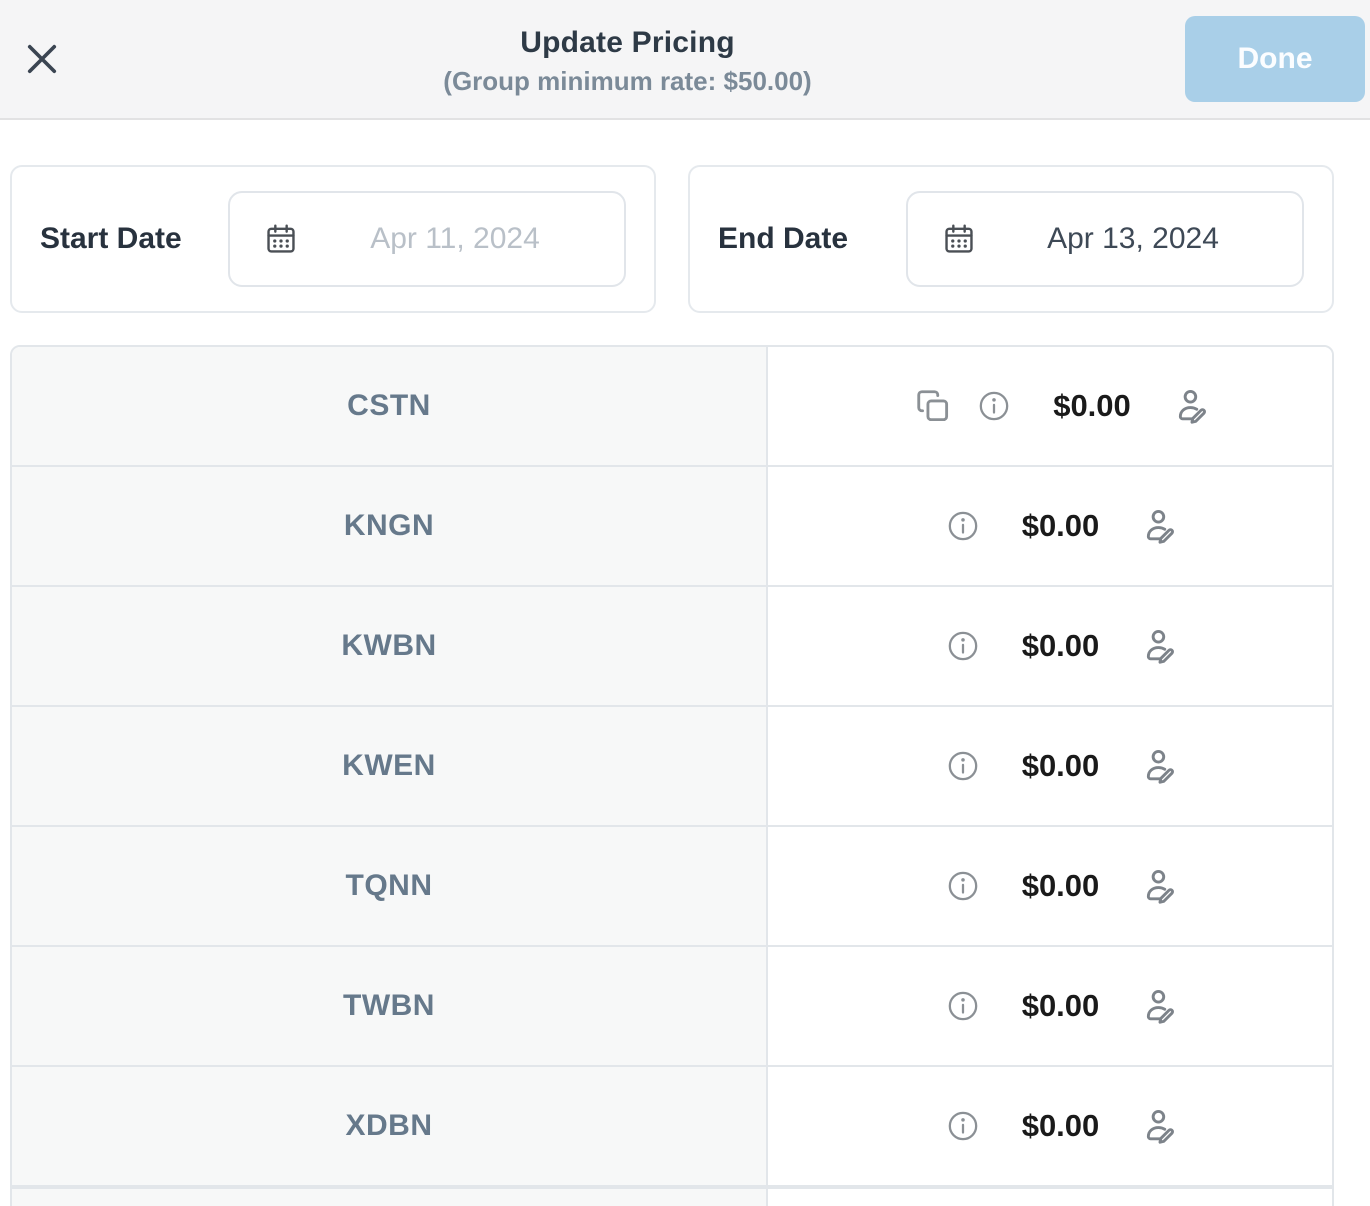  What do you see at coordinates (1275, 59) in the screenshot?
I see `done-button: Done` at bounding box center [1275, 59].